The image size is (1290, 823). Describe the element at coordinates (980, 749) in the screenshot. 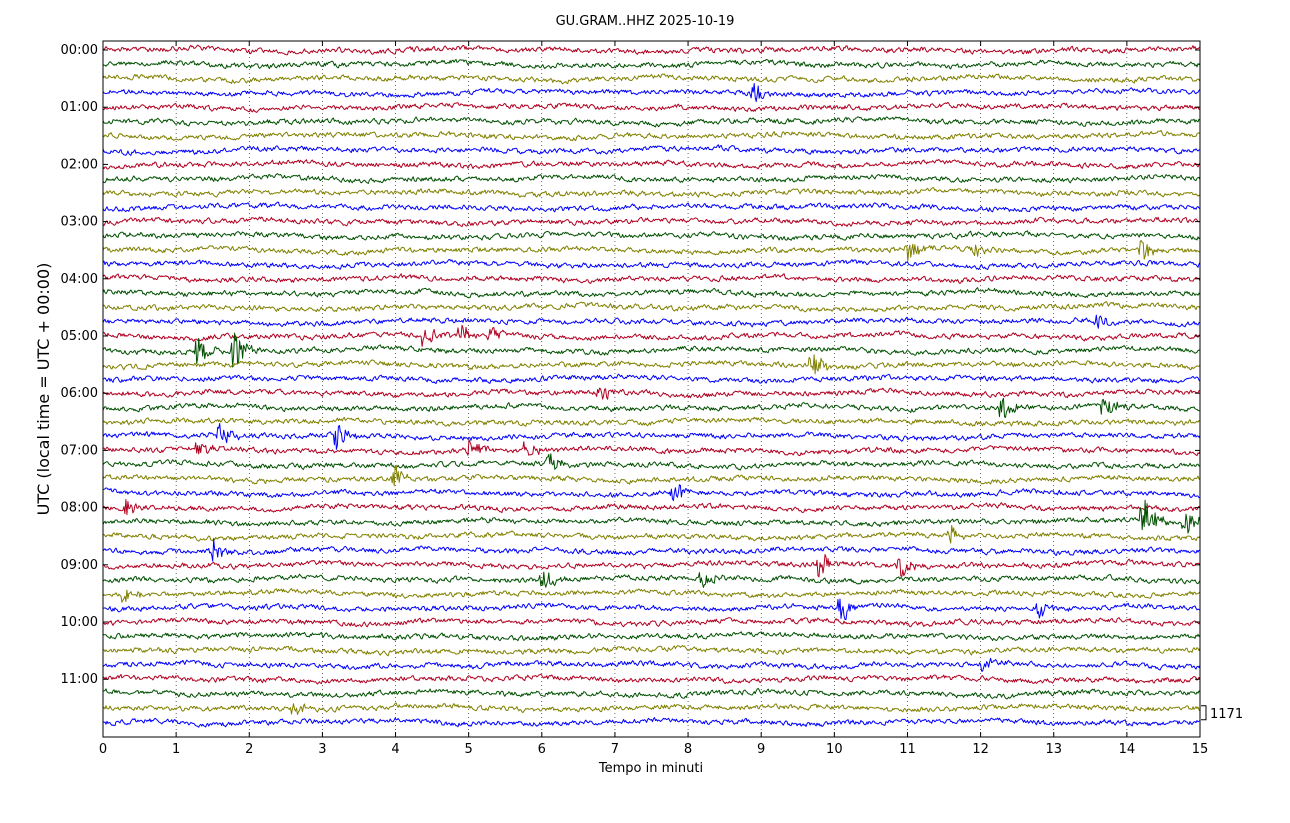

I see `x-tick-label: 12` at that location.